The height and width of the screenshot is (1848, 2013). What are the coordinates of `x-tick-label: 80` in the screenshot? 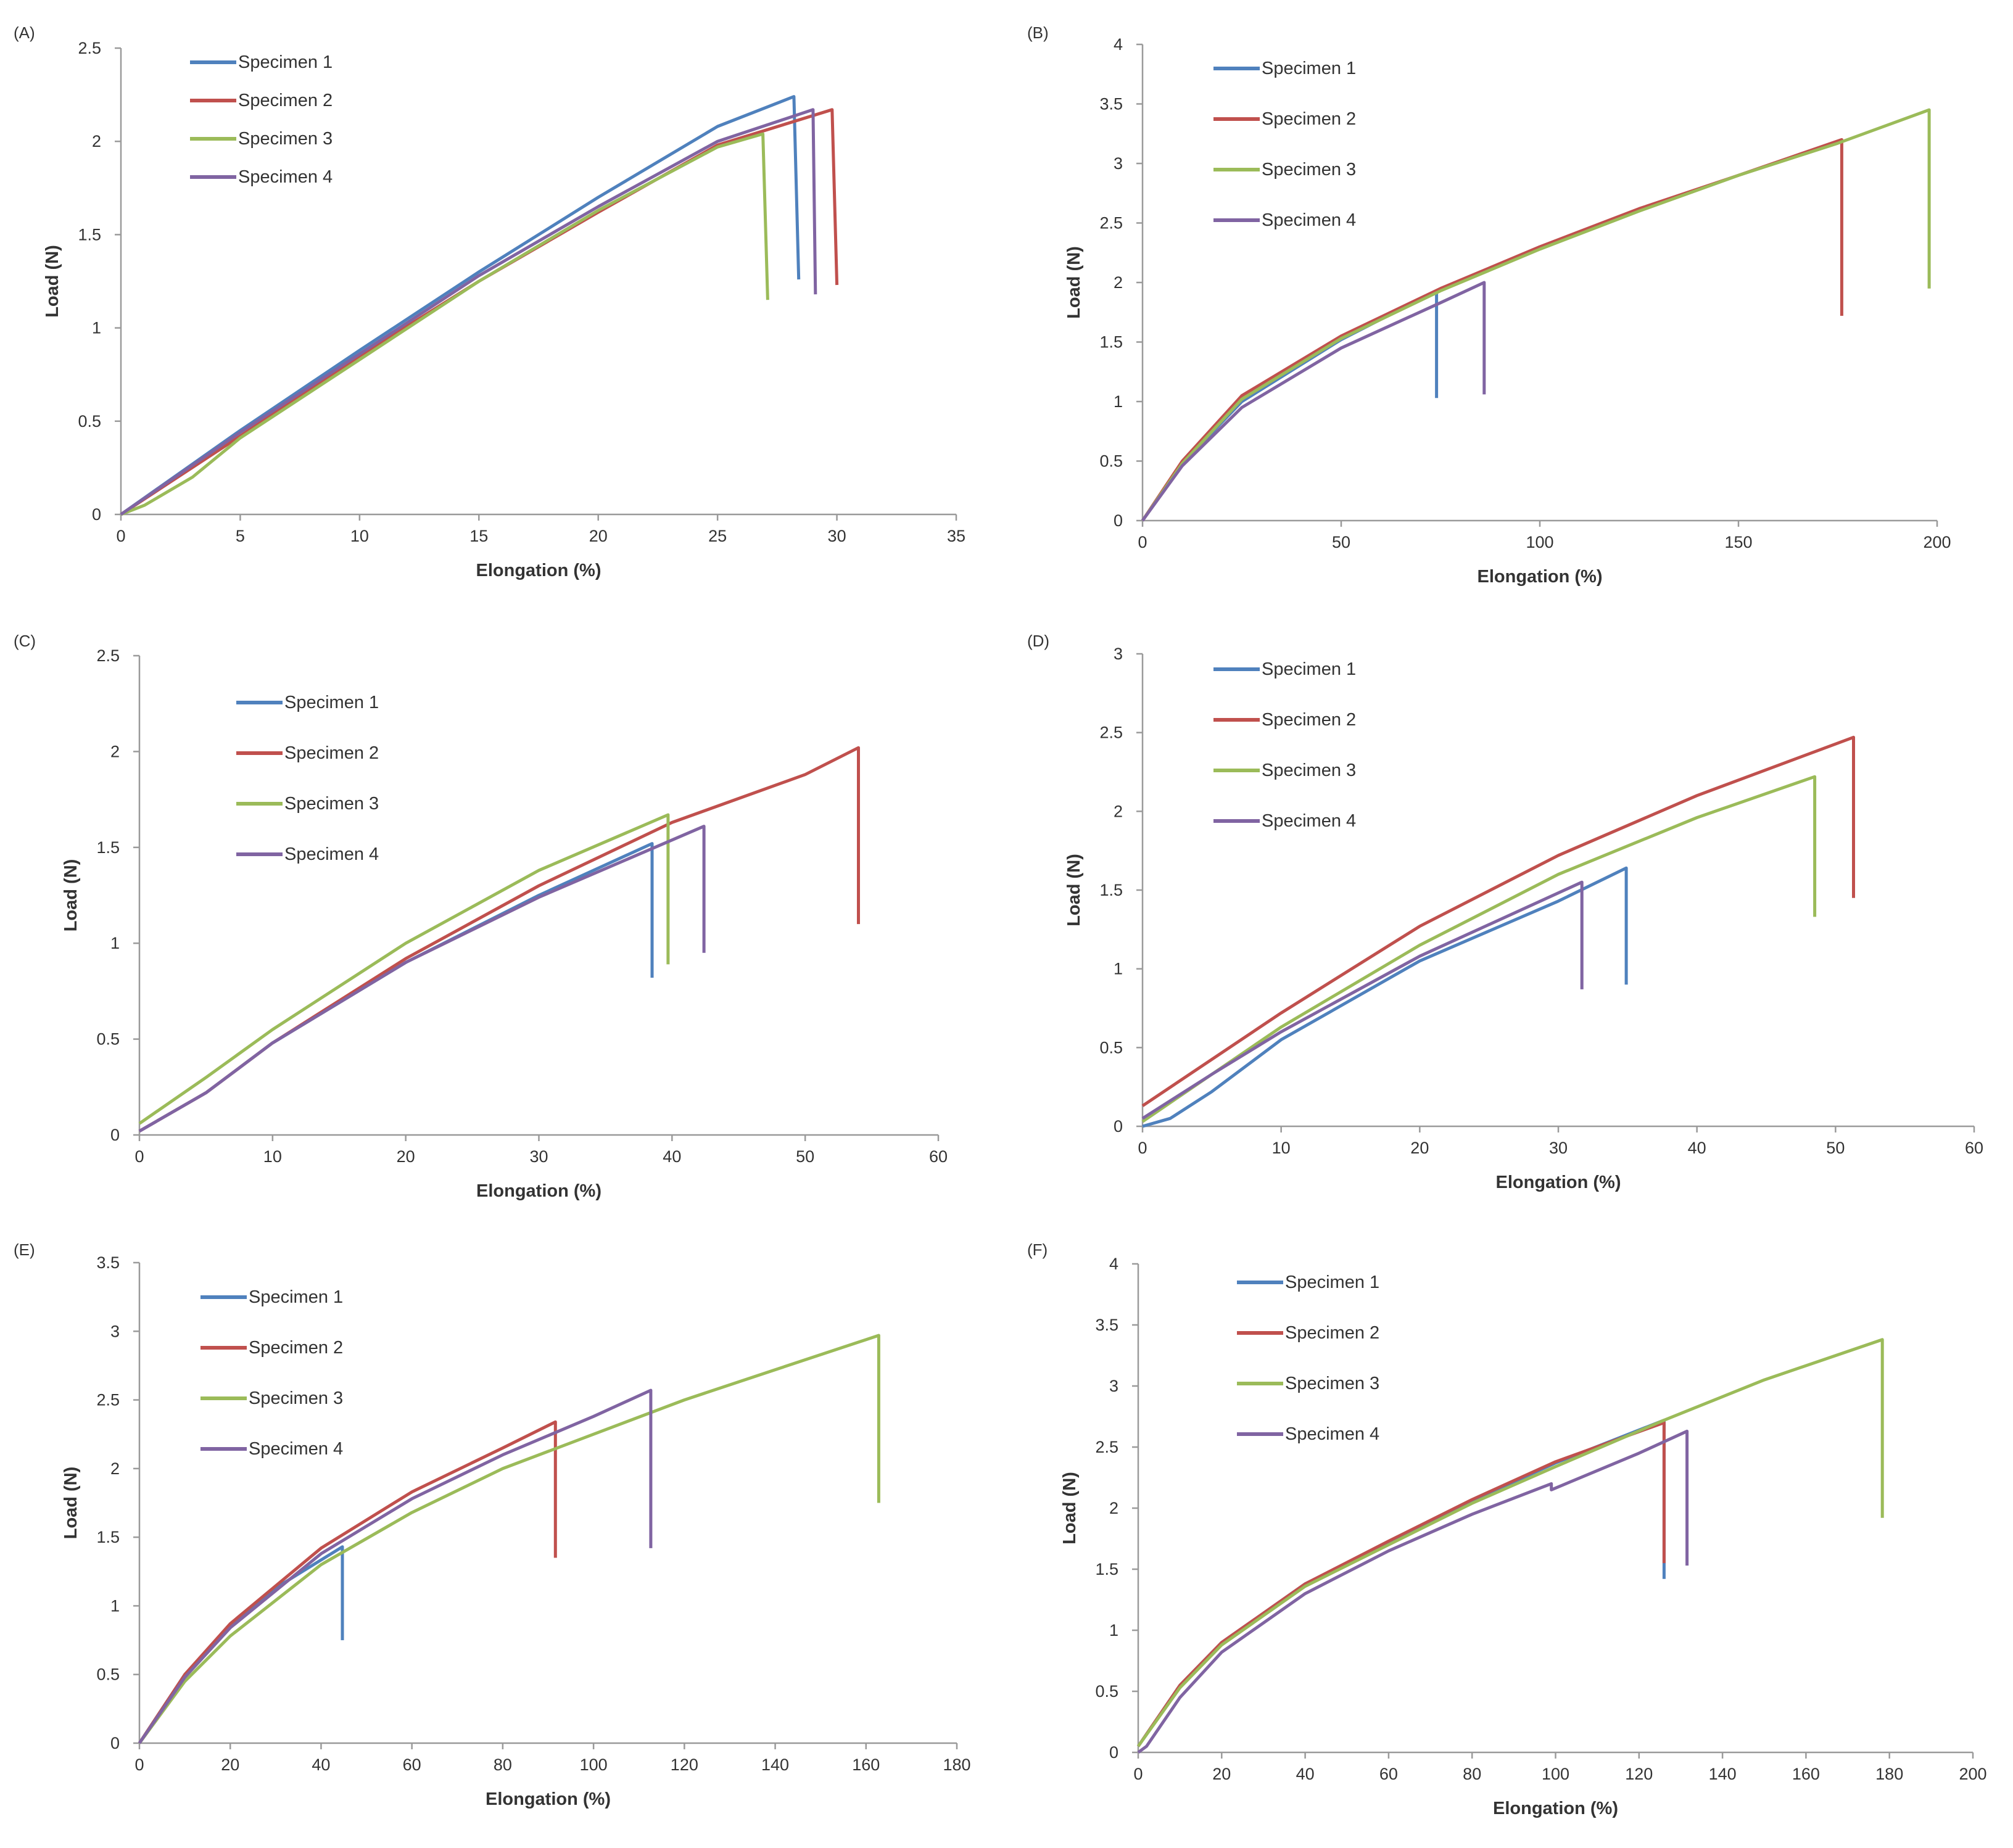 It's located at (503, 1764).